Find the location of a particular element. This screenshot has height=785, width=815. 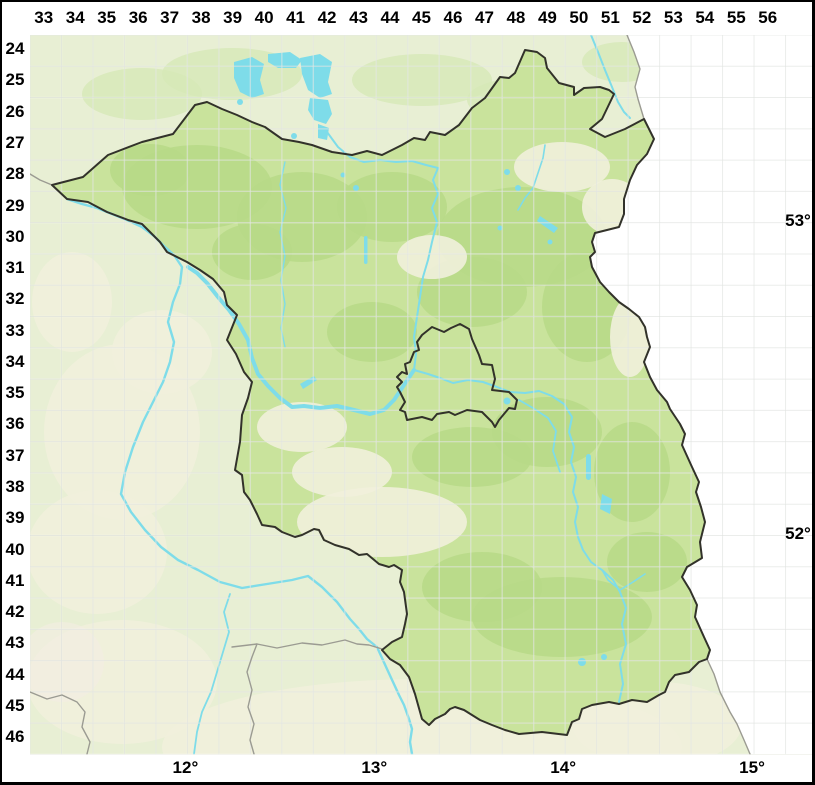

grid-row-label: 29 is located at coordinates (15, 205).